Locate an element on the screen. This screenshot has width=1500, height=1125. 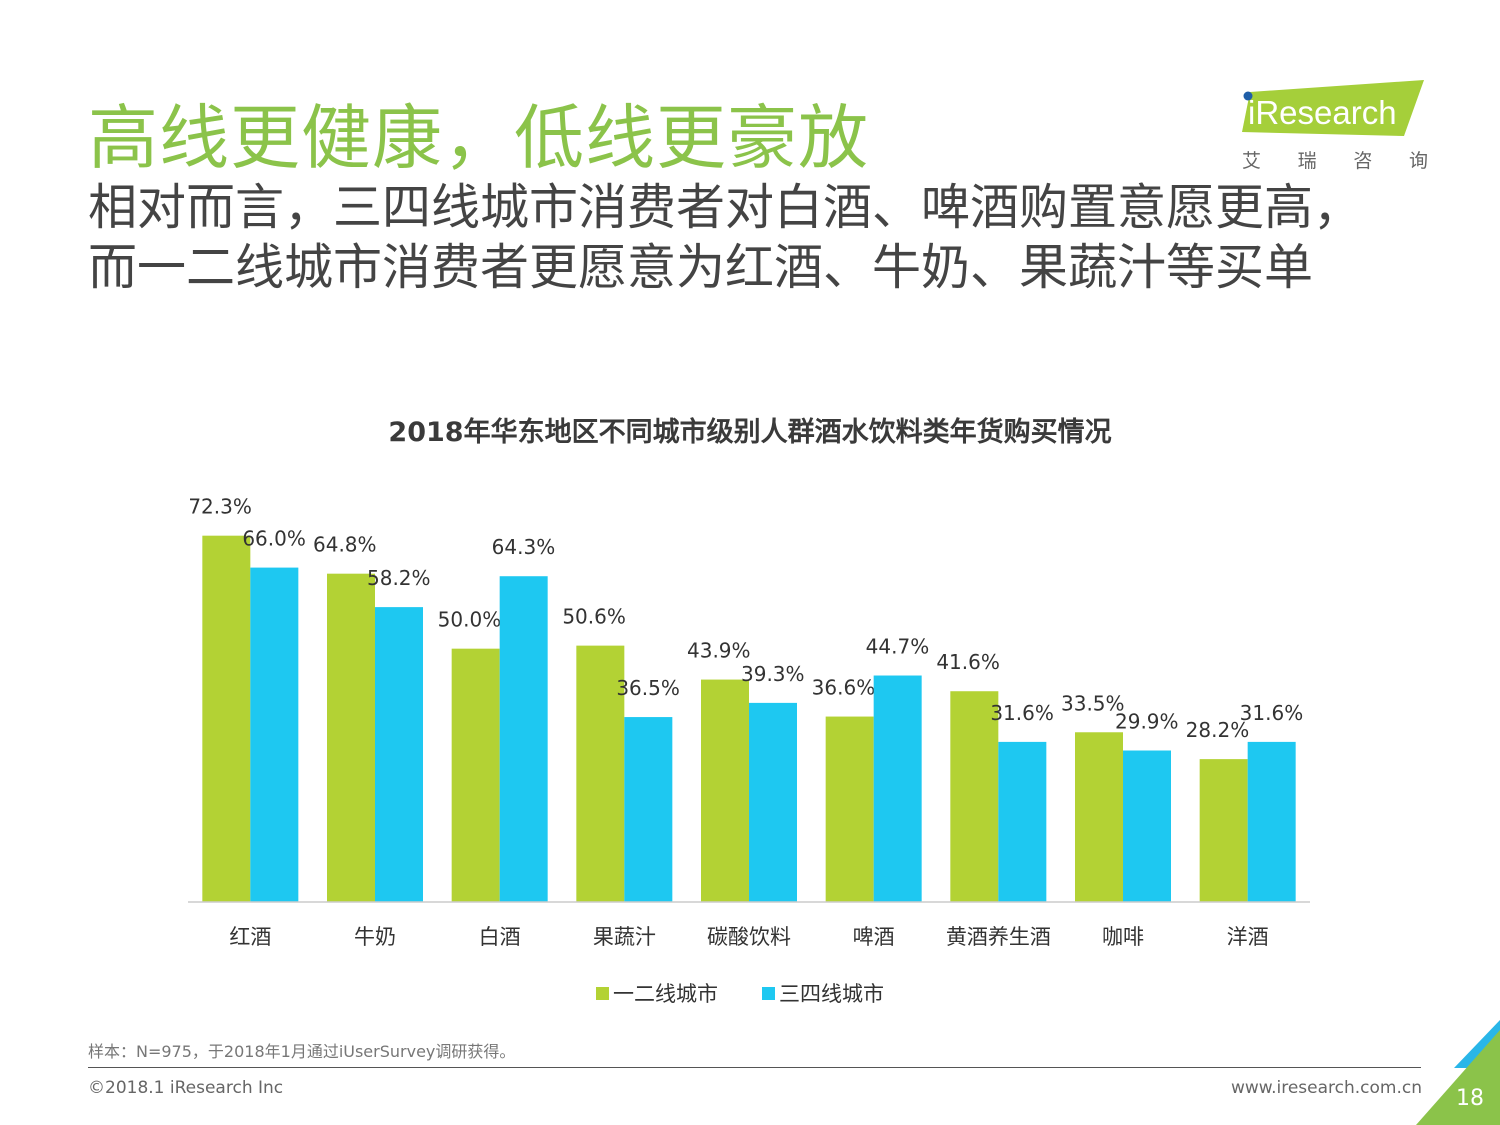
logo-chinese-name: 艾 瑞 咨 询 is located at coordinates (1335, 159).